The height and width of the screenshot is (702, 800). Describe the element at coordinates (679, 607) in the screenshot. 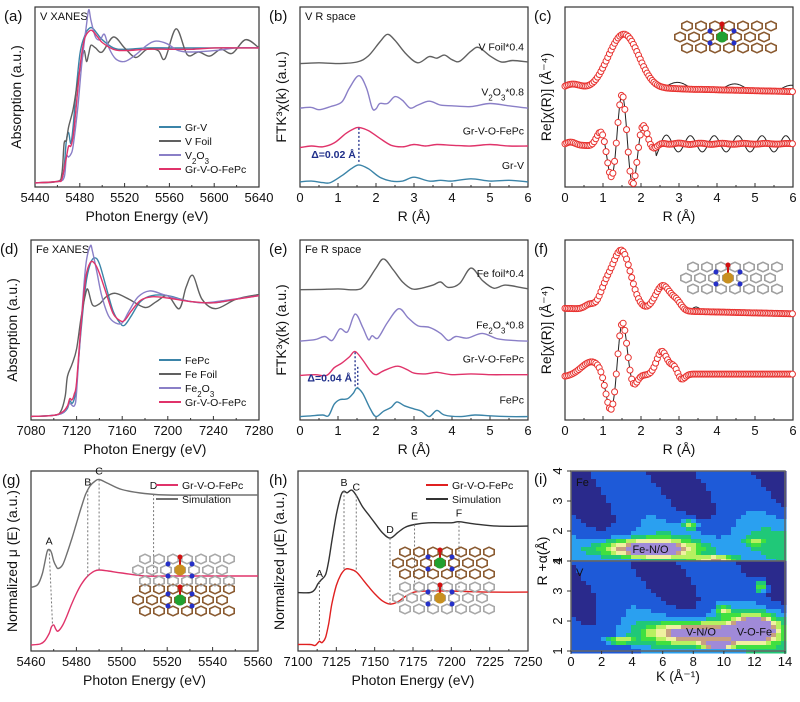

I see `heatmap-v` at that location.